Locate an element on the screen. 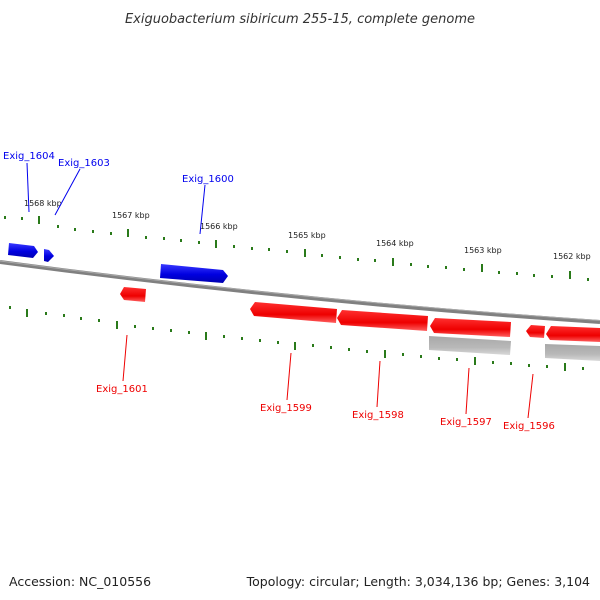  outer-scale-track is located at coordinates (296, 248).